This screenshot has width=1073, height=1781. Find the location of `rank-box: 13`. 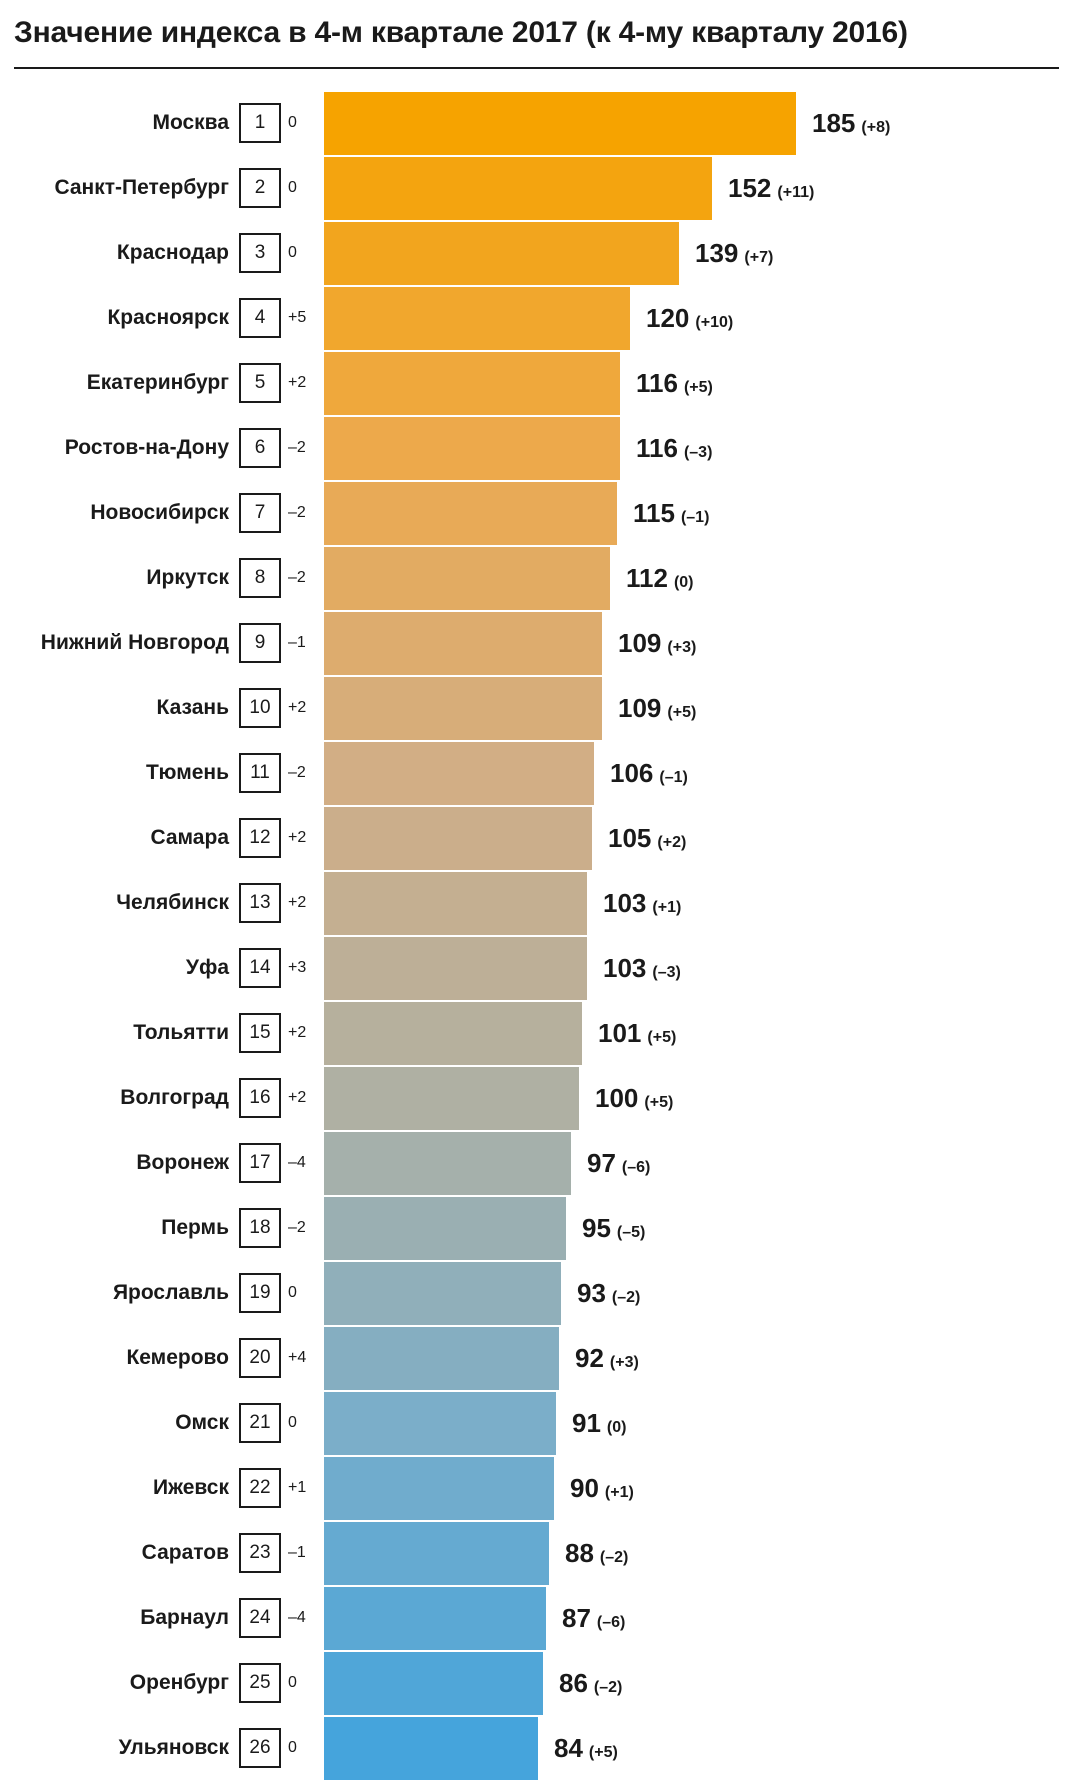

rank-box: 13 is located at coordinates (260, 903).